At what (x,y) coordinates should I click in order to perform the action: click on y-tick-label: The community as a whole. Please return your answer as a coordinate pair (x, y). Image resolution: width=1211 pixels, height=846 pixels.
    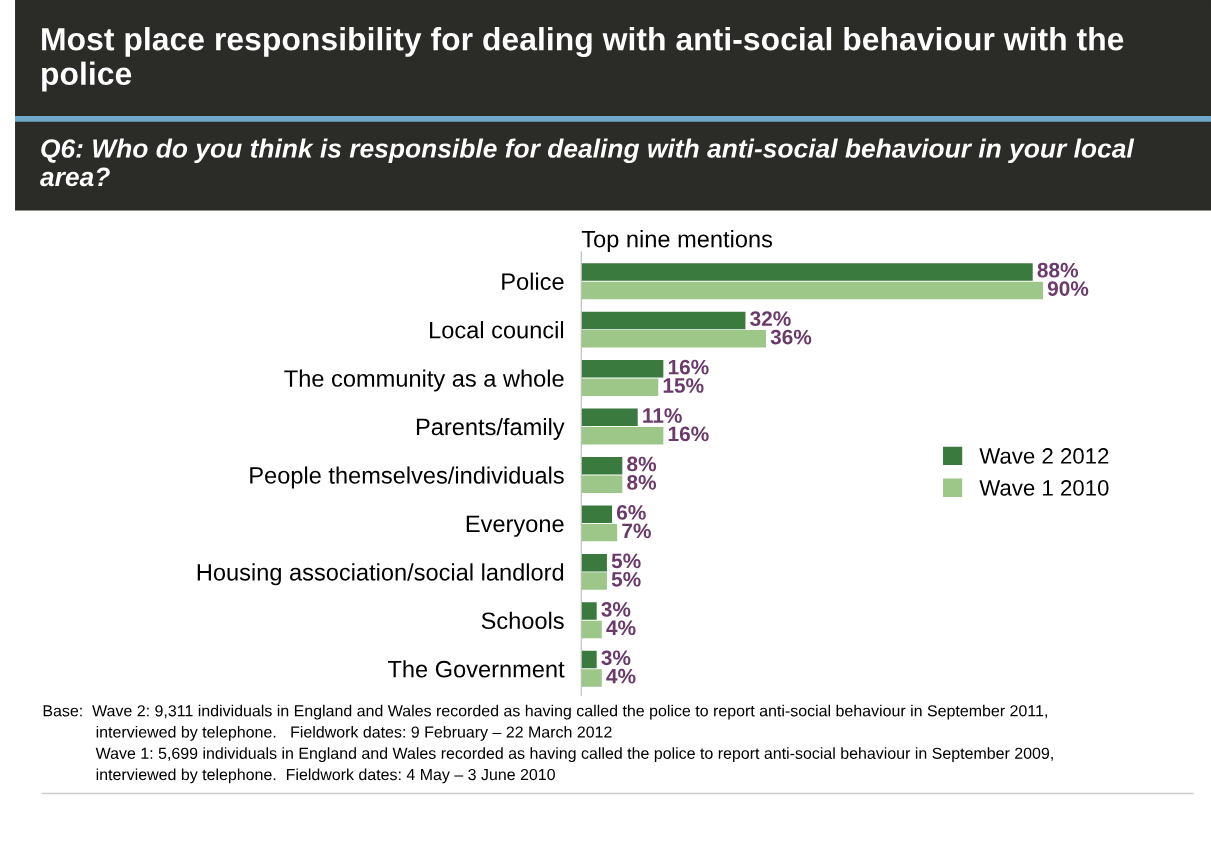
    Looking at the image, I should click on (424, 380).